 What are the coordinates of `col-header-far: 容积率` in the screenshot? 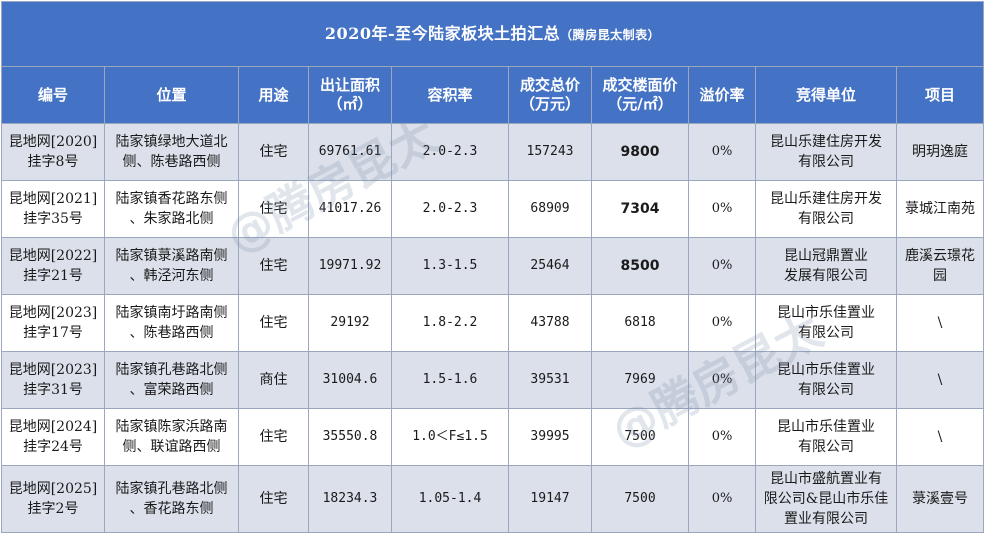 It's located at (450, 95).